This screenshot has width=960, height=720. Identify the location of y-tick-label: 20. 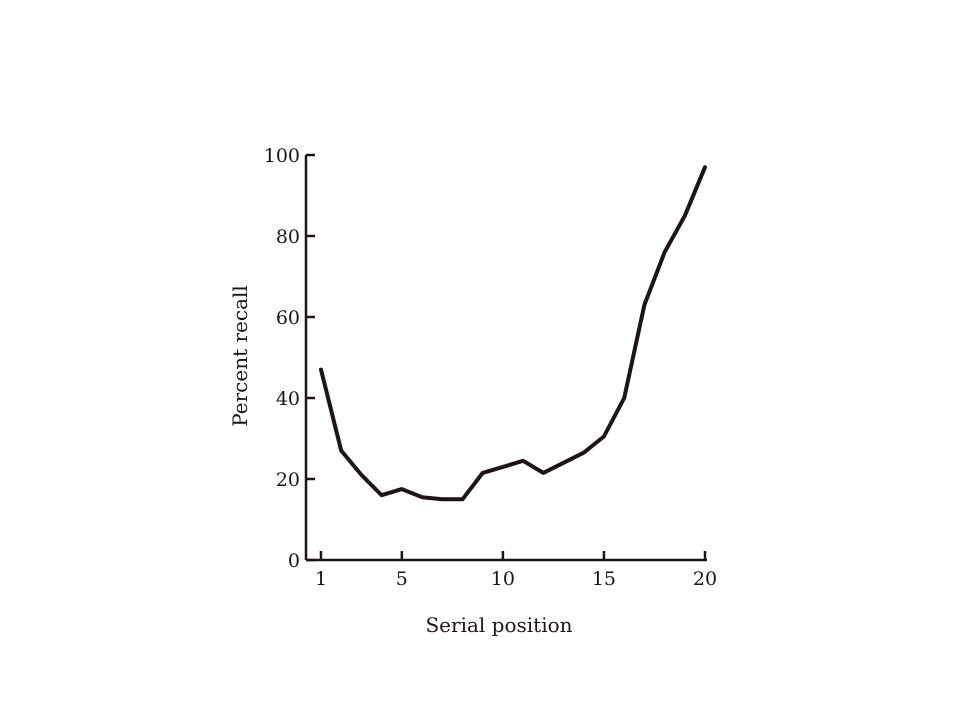
(288, 480).